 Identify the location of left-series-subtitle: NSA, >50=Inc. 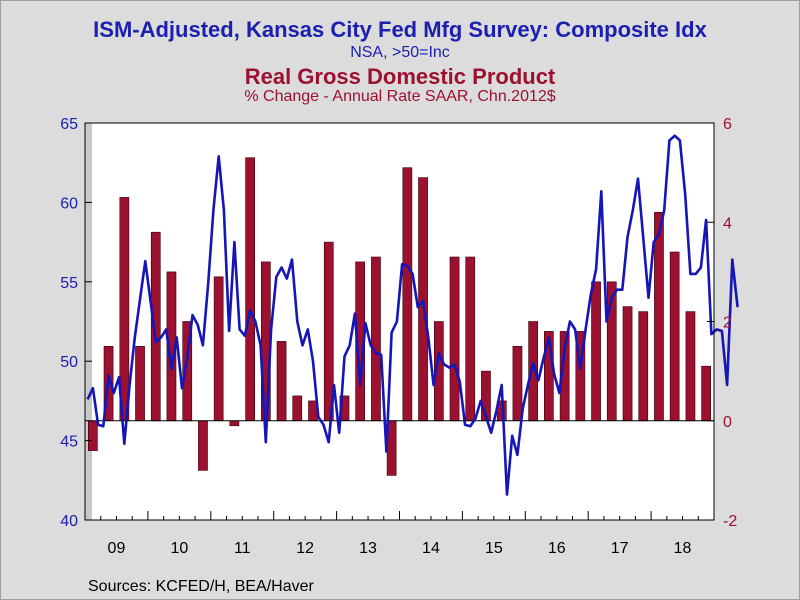
(400, 52).